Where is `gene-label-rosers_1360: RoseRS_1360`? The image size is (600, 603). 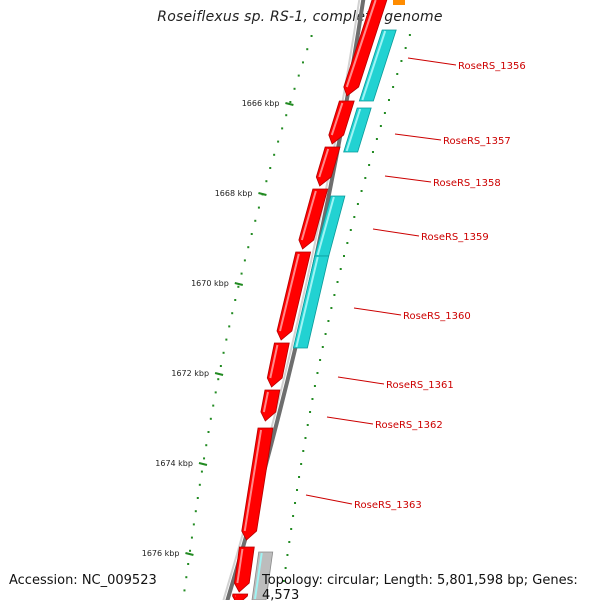 gene-label-rosers_1360: RoseRS_1360 is located at coordinates (437, 316).